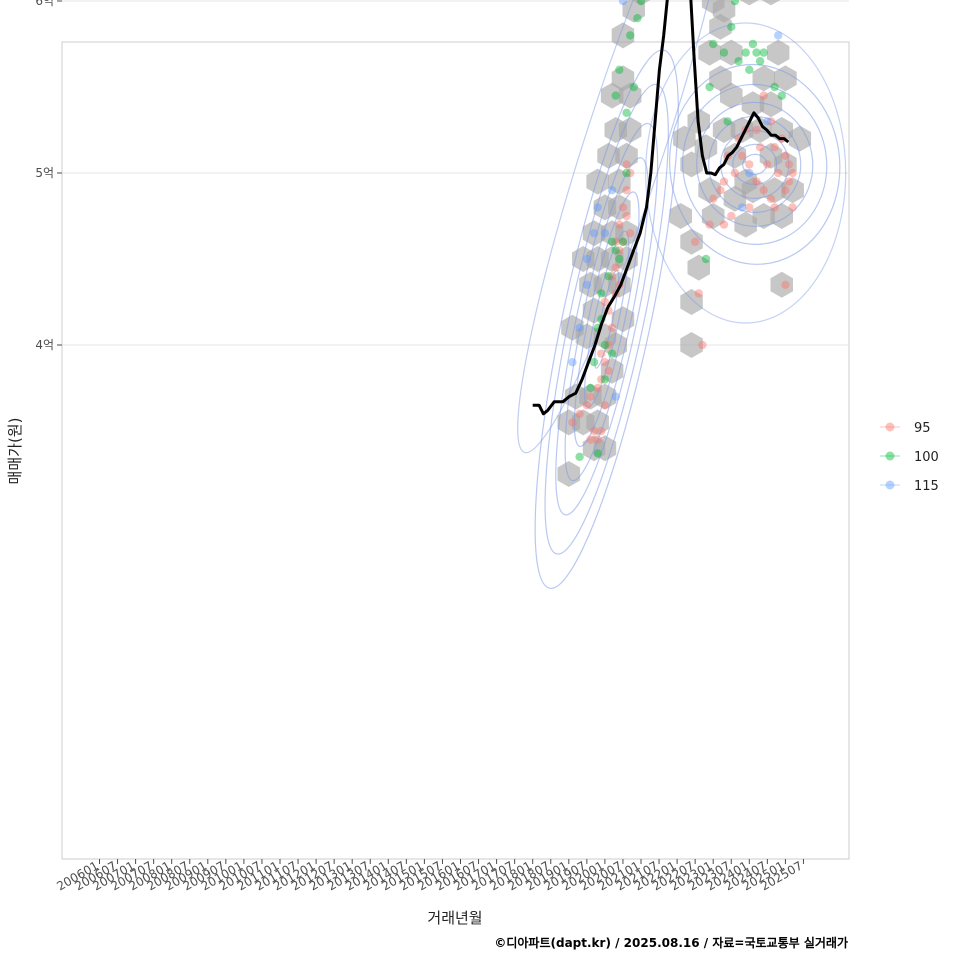 The image size is (960, 960). What do you see at coordinates (922, 428) in the screenshot?
I see `legend-label: 95` at bounding box center [922, 428].